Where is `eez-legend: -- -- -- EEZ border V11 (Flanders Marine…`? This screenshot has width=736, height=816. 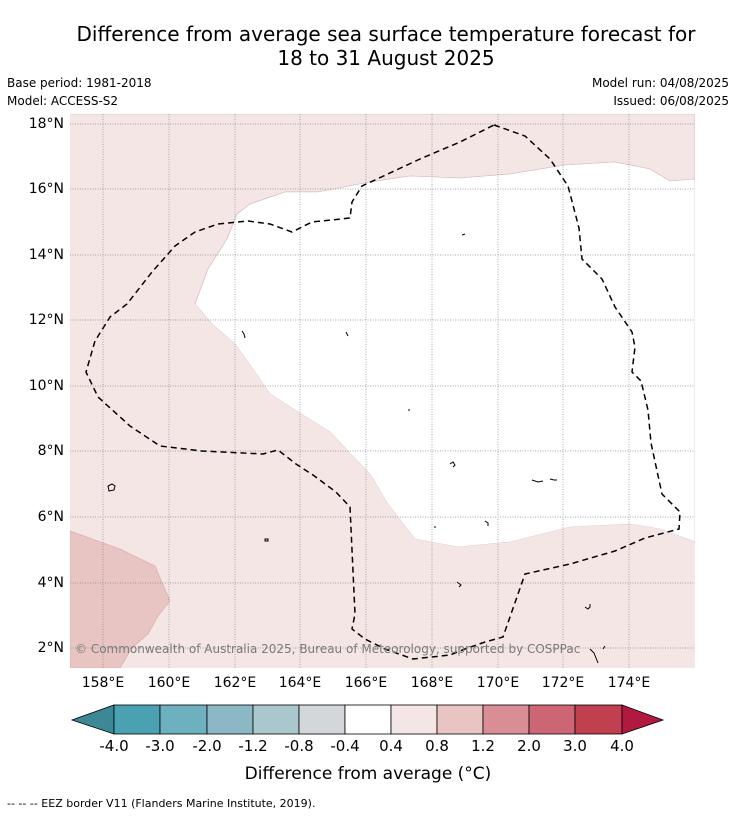 eez-legend: -- -- -- EEZ border V11 (Flanders Marine… is located at coordinates (161, 803).